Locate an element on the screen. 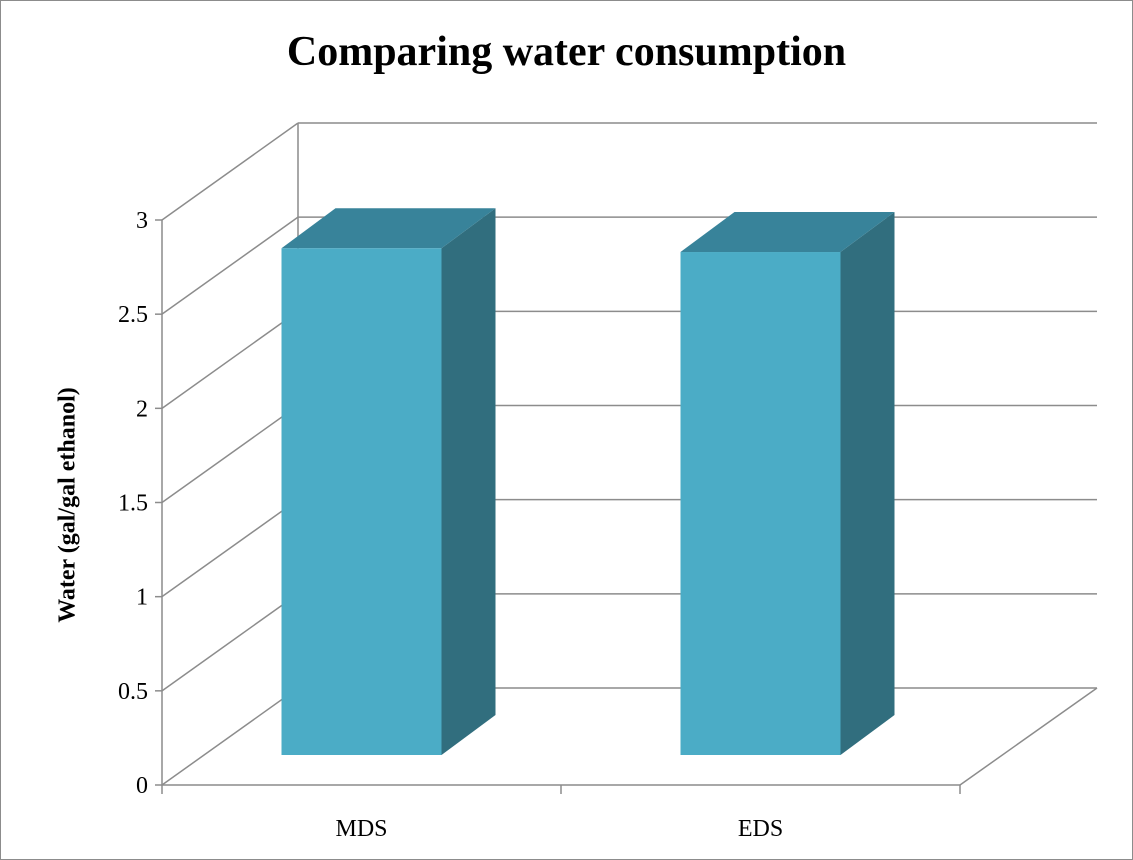 Image resolution: width=1133 pixels, height=860 pixels. bar-side-eds is located at coordinates (867, 483).